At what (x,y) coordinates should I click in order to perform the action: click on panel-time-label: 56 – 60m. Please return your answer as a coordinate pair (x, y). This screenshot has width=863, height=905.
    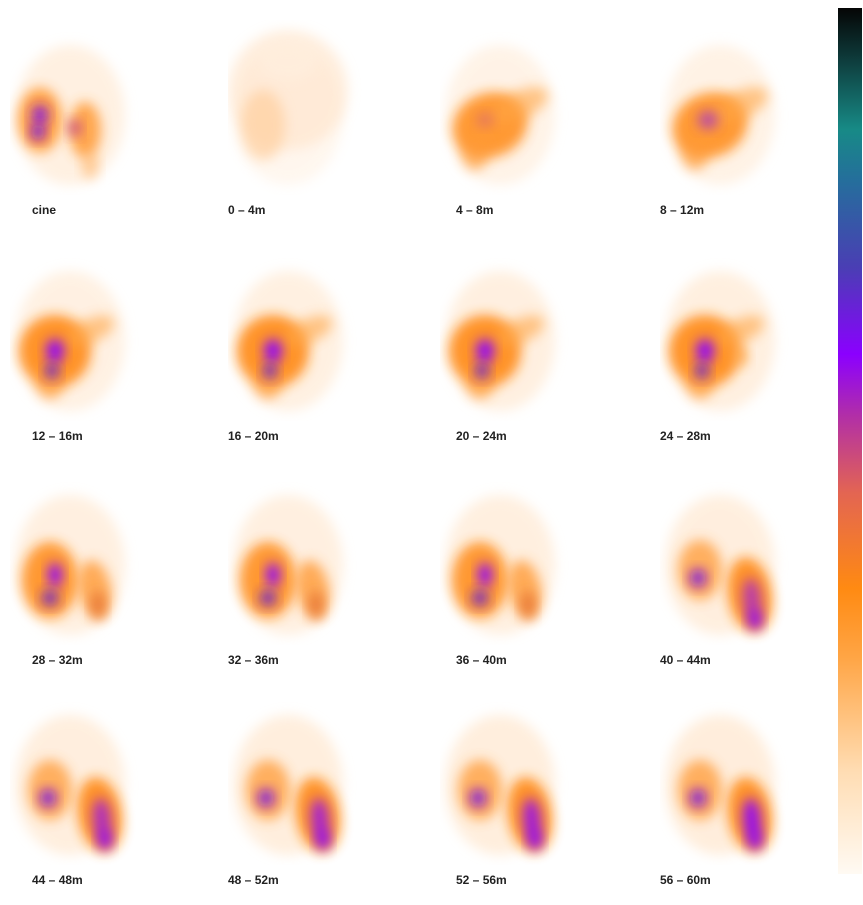
    Looking at the image, I should click on (685, 880).